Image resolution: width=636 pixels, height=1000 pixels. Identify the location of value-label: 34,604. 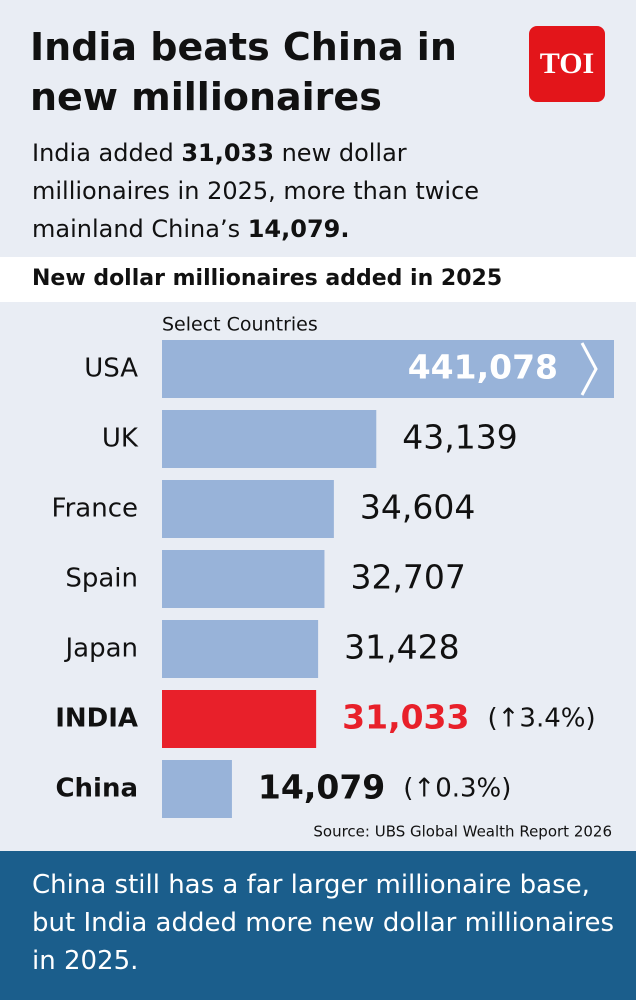
(417, 507).